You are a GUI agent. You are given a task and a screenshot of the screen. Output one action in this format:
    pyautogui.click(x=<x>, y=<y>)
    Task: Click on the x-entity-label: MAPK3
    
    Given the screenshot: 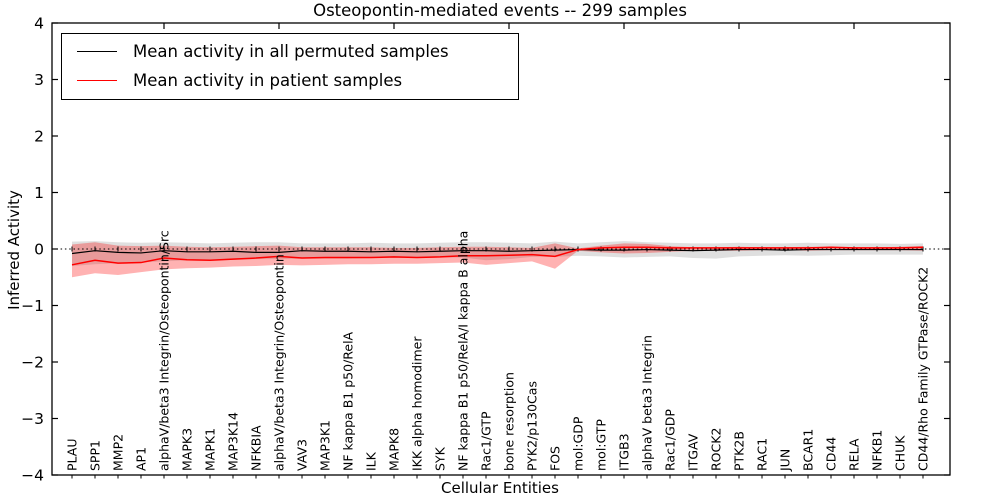 What is the action you would take?
    pyautogui.click(x=187, y=449)
    